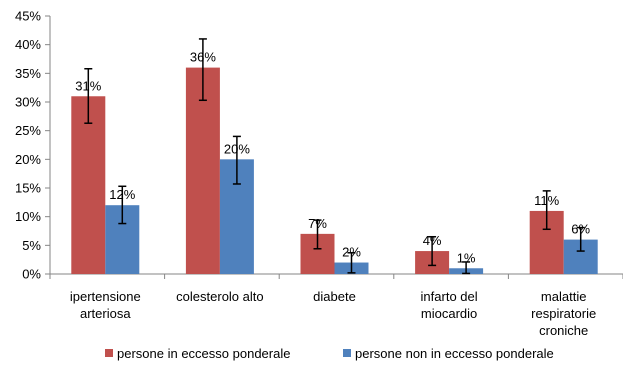 The width and height of the screenshot is (623, 368). What do you see at coordinates (28, 159) in the screenshot?
I see `y-tick-label: 20%` at bounding box center [28, 159].